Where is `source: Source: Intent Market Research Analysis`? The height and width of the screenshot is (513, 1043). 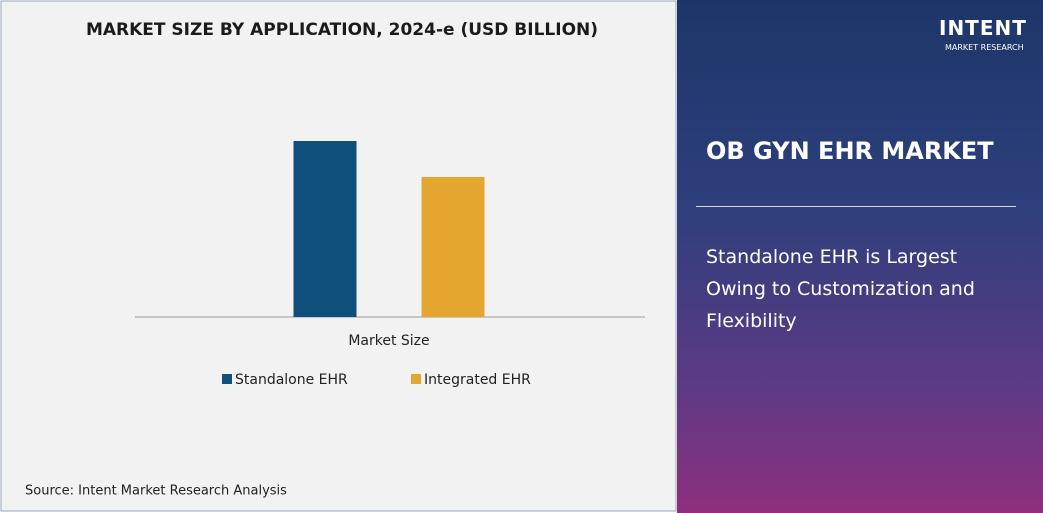 source: Source: Intent Market Research Analysis is located at coordinates (156, 491).